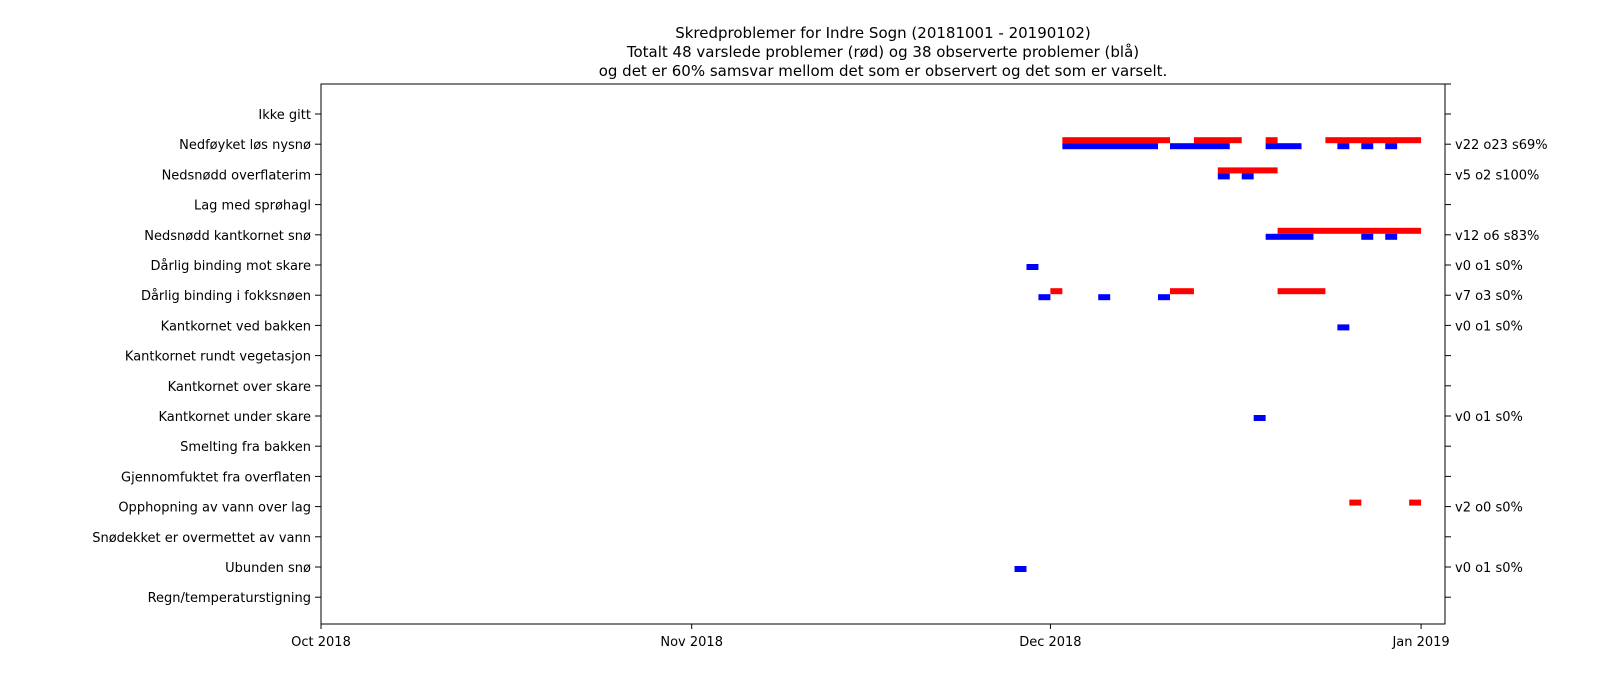  I want to click on y-tick-label: Dårlig binding i fokksnøen, so click(226, 296).